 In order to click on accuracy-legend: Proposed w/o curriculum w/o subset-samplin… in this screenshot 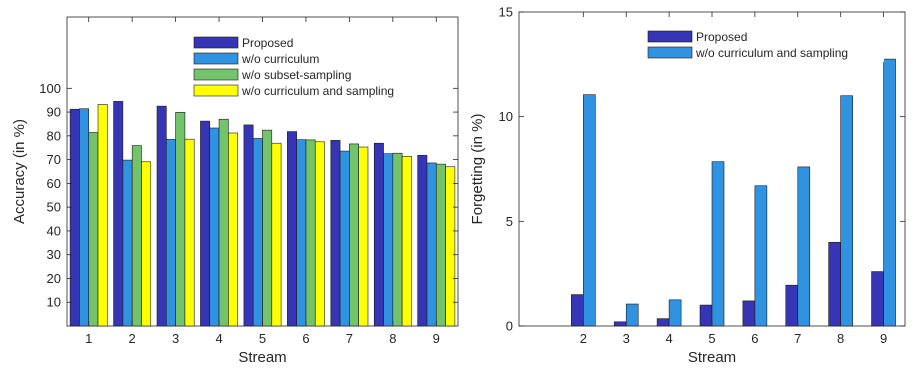, I will do `click(310, 66)`.